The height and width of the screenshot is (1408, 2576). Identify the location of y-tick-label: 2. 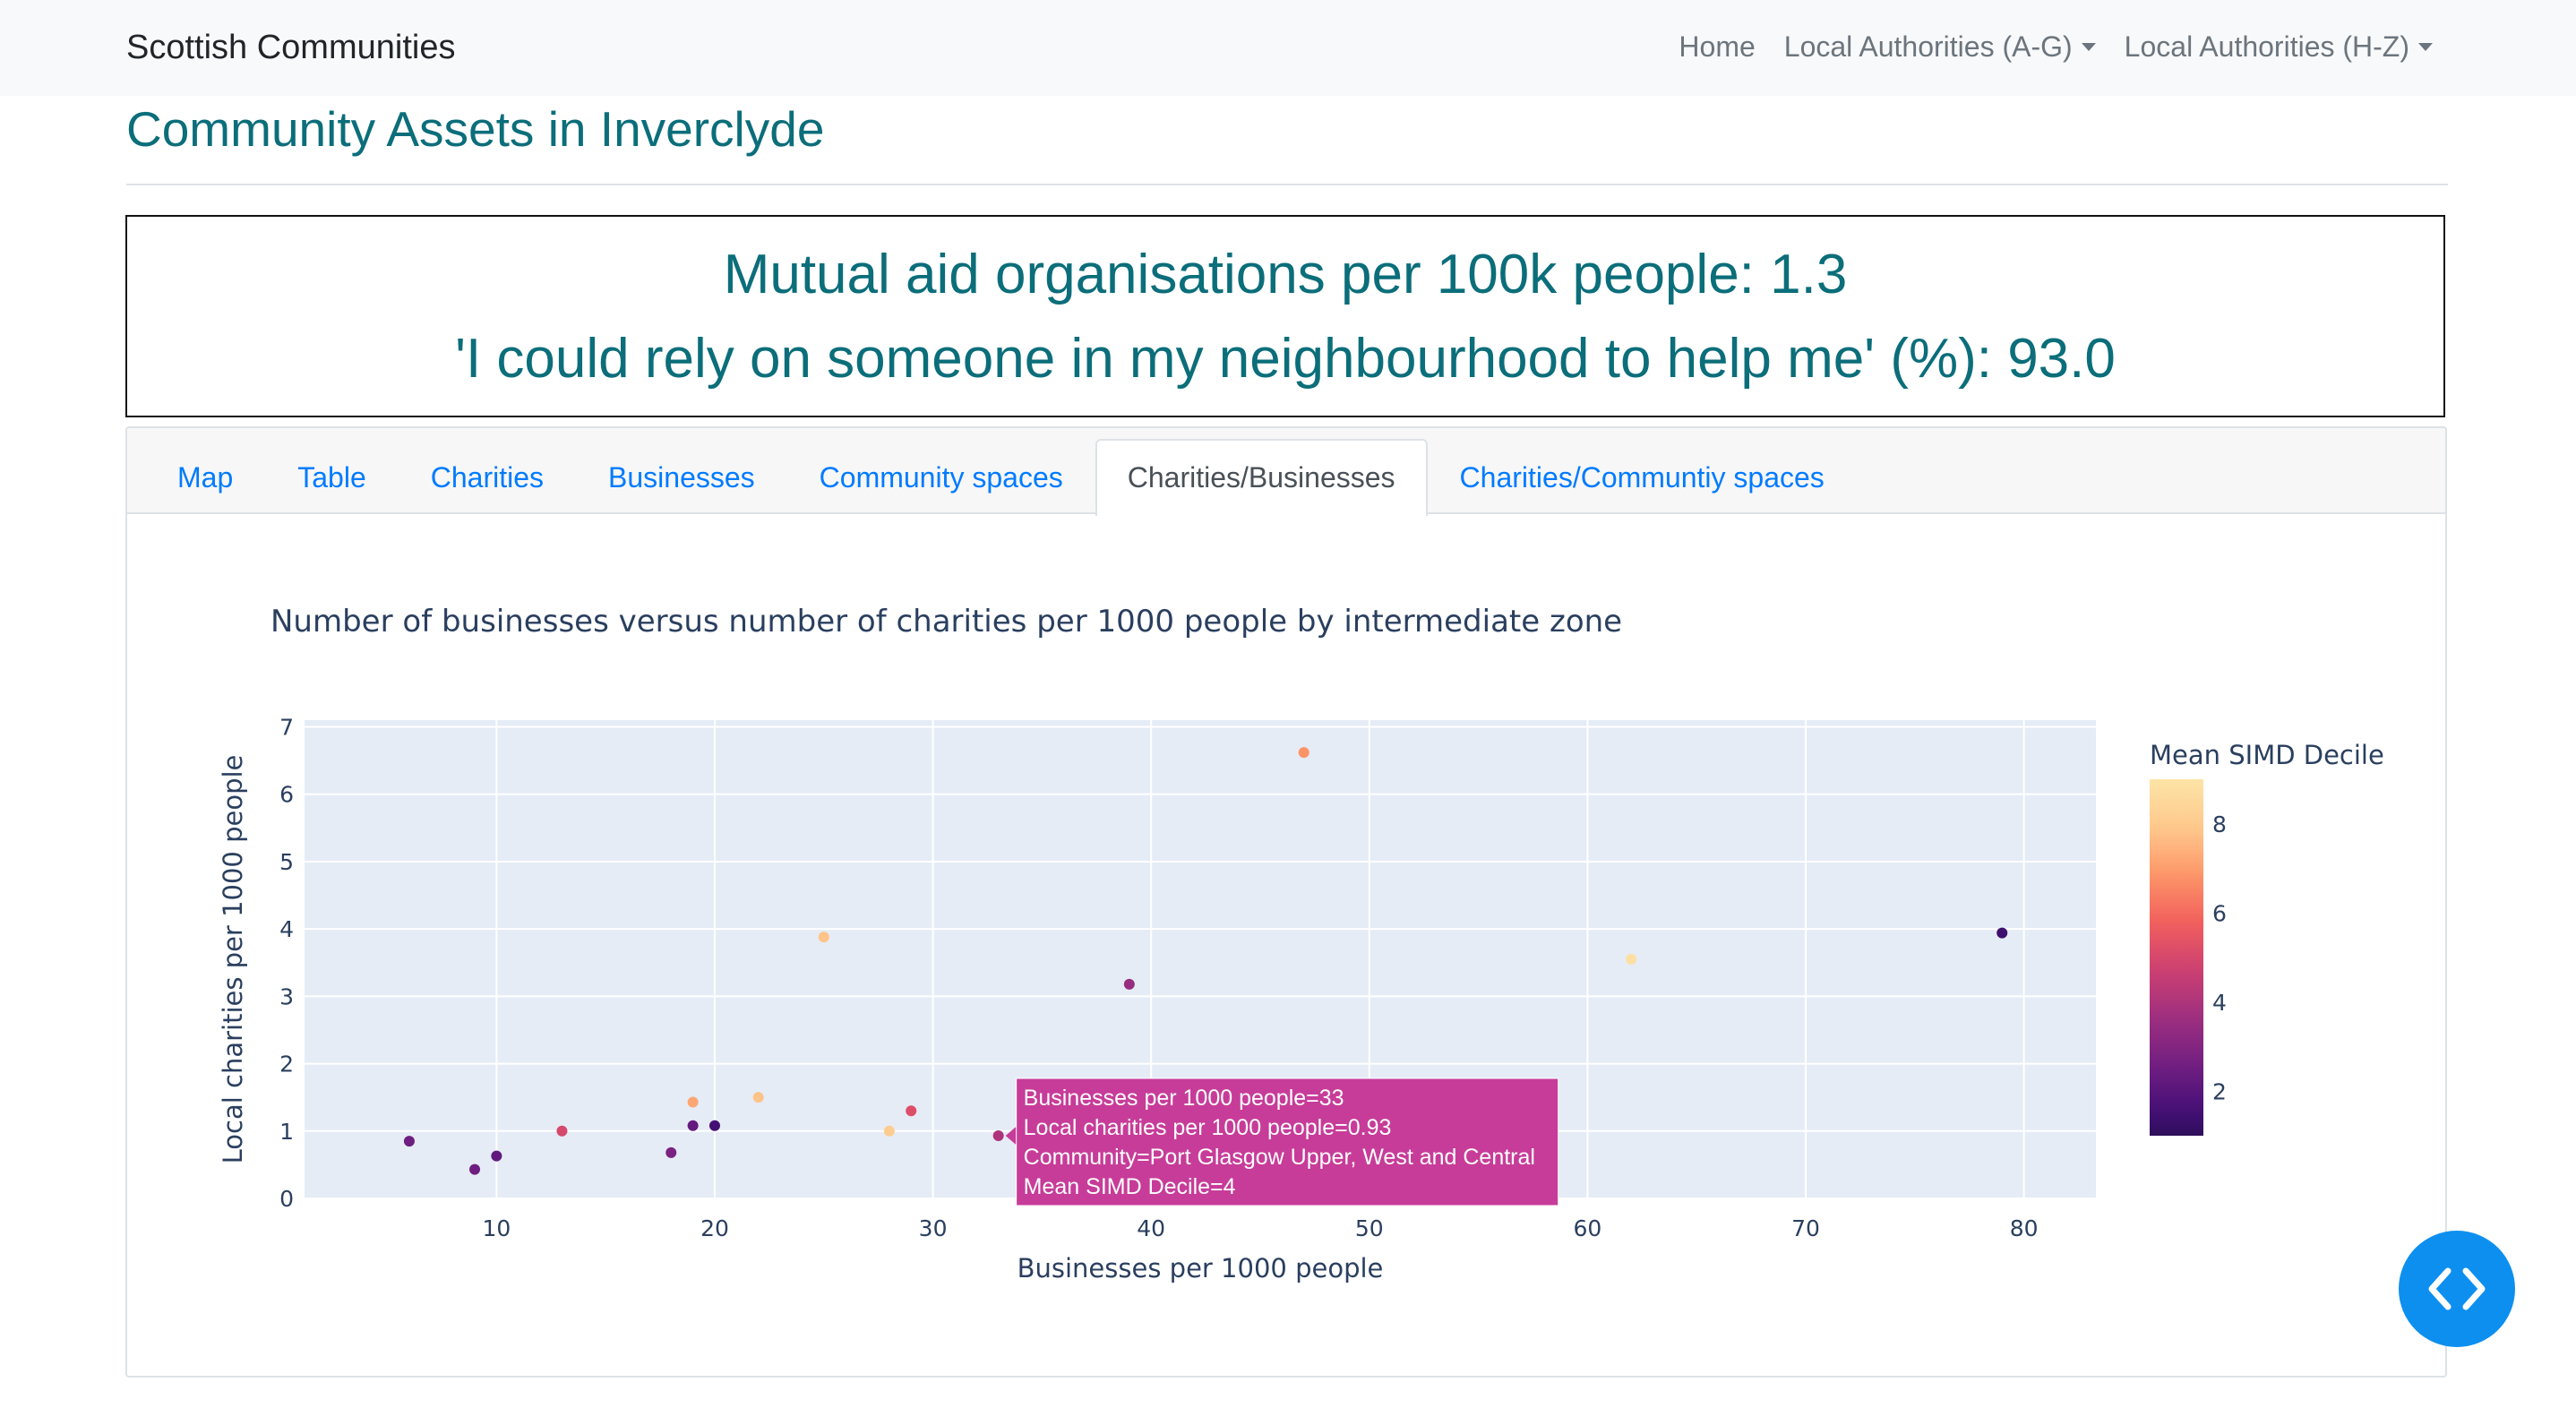
(286, 1064).